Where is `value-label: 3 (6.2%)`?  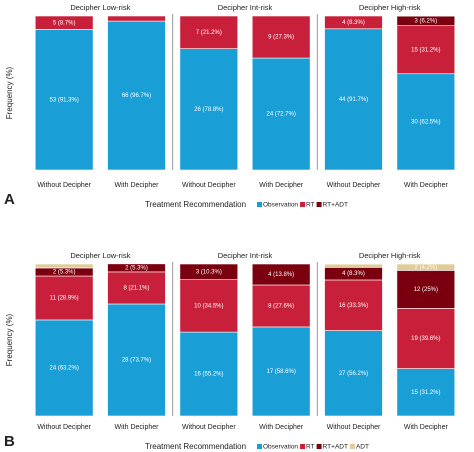 value-label: 3 (6.2%) is located at coordinates (425, 22).